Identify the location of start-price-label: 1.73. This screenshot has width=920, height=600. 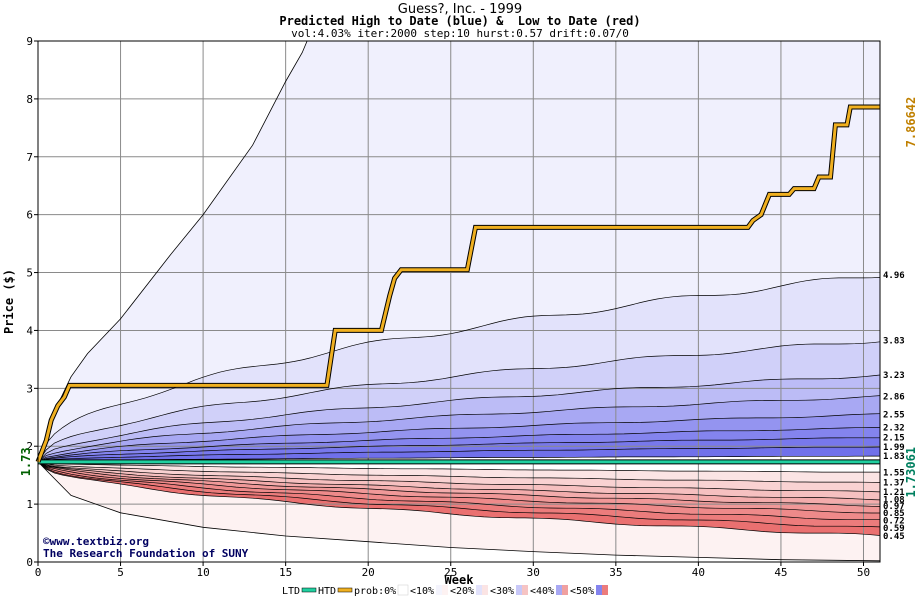
(26, 461).